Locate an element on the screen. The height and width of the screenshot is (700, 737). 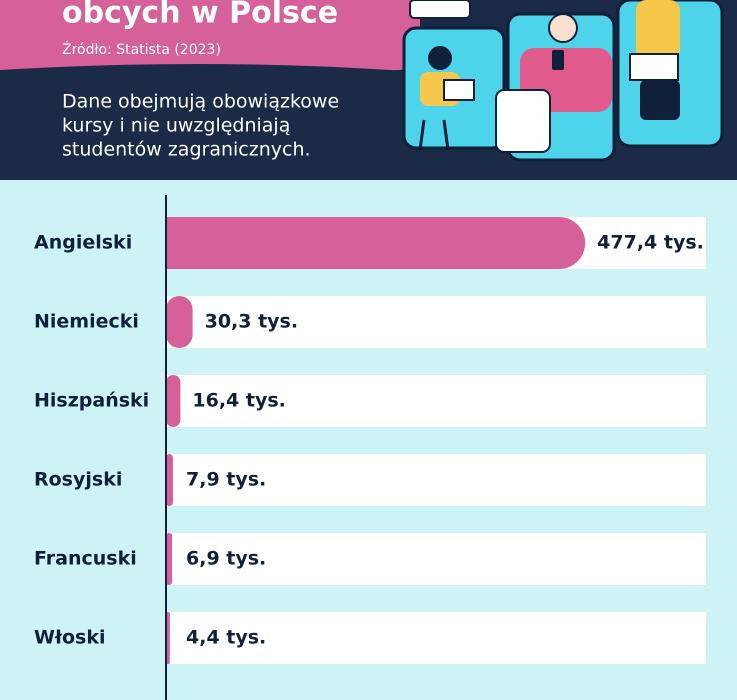
value-label: 477,4 tys. is located at coordinates (650, 243).